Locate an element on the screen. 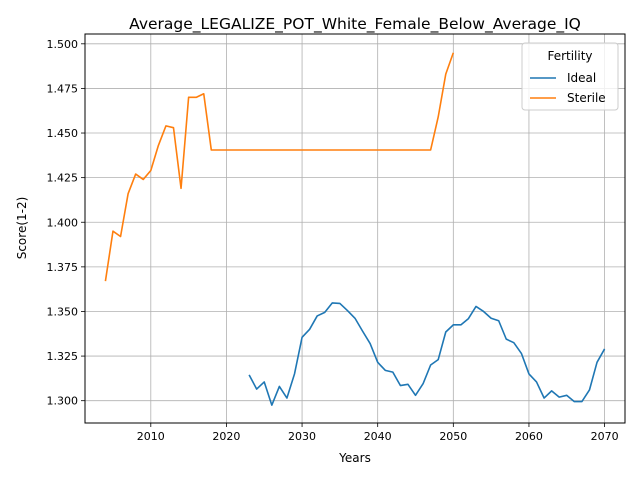  y-tick-label: 1.475 is located at coordinates (63, 88).